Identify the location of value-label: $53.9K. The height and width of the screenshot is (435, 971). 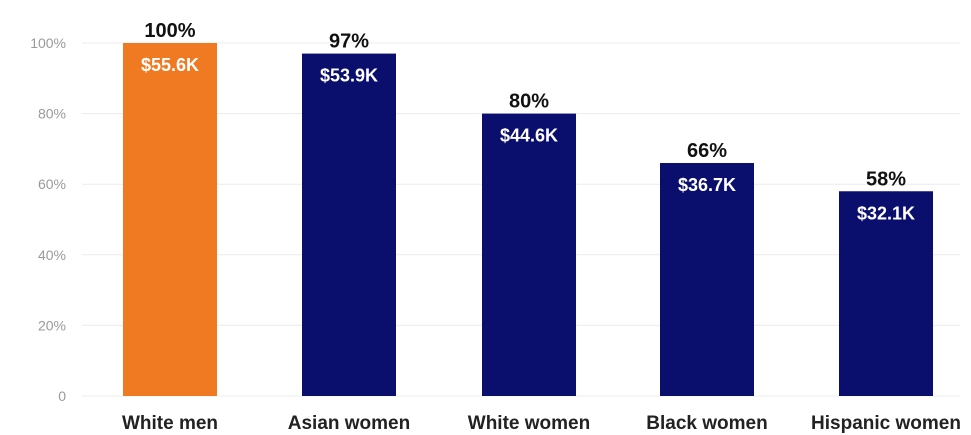
(349, 76).